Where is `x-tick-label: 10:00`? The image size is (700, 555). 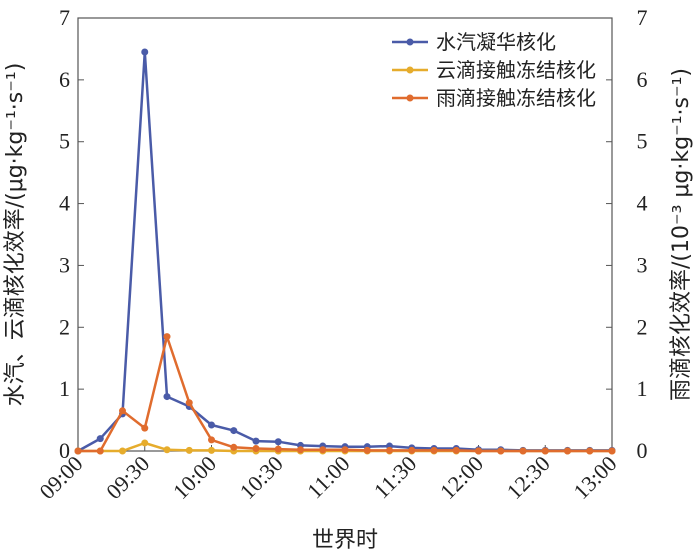 x-tick-label: 10:00 is located at coordinates (194, 477).